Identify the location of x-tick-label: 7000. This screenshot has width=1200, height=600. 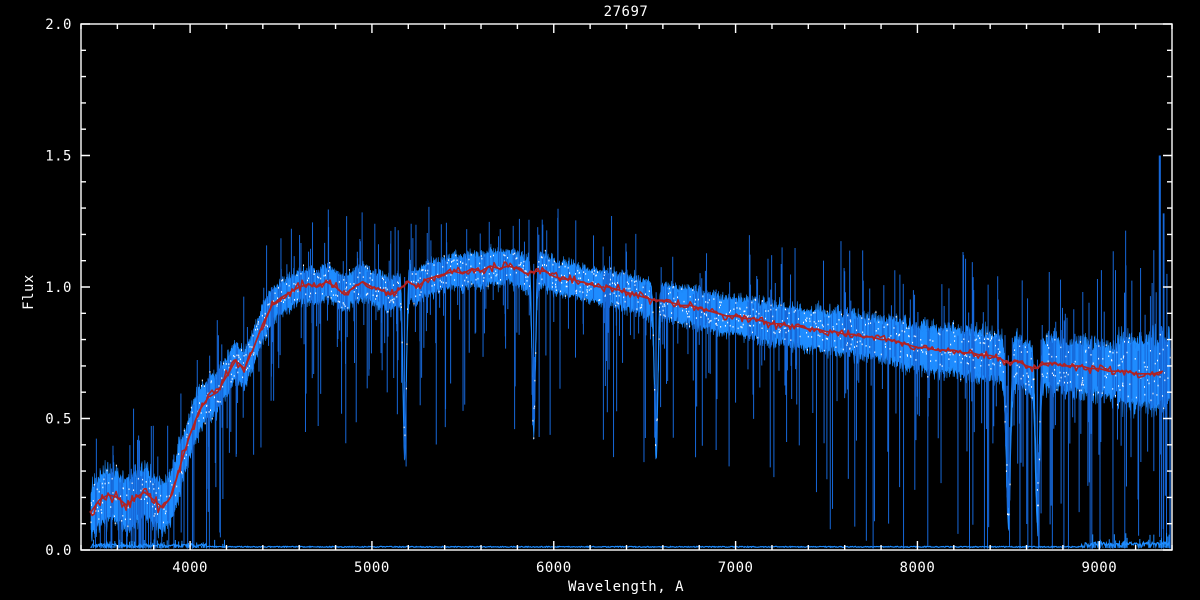
(736, 568).